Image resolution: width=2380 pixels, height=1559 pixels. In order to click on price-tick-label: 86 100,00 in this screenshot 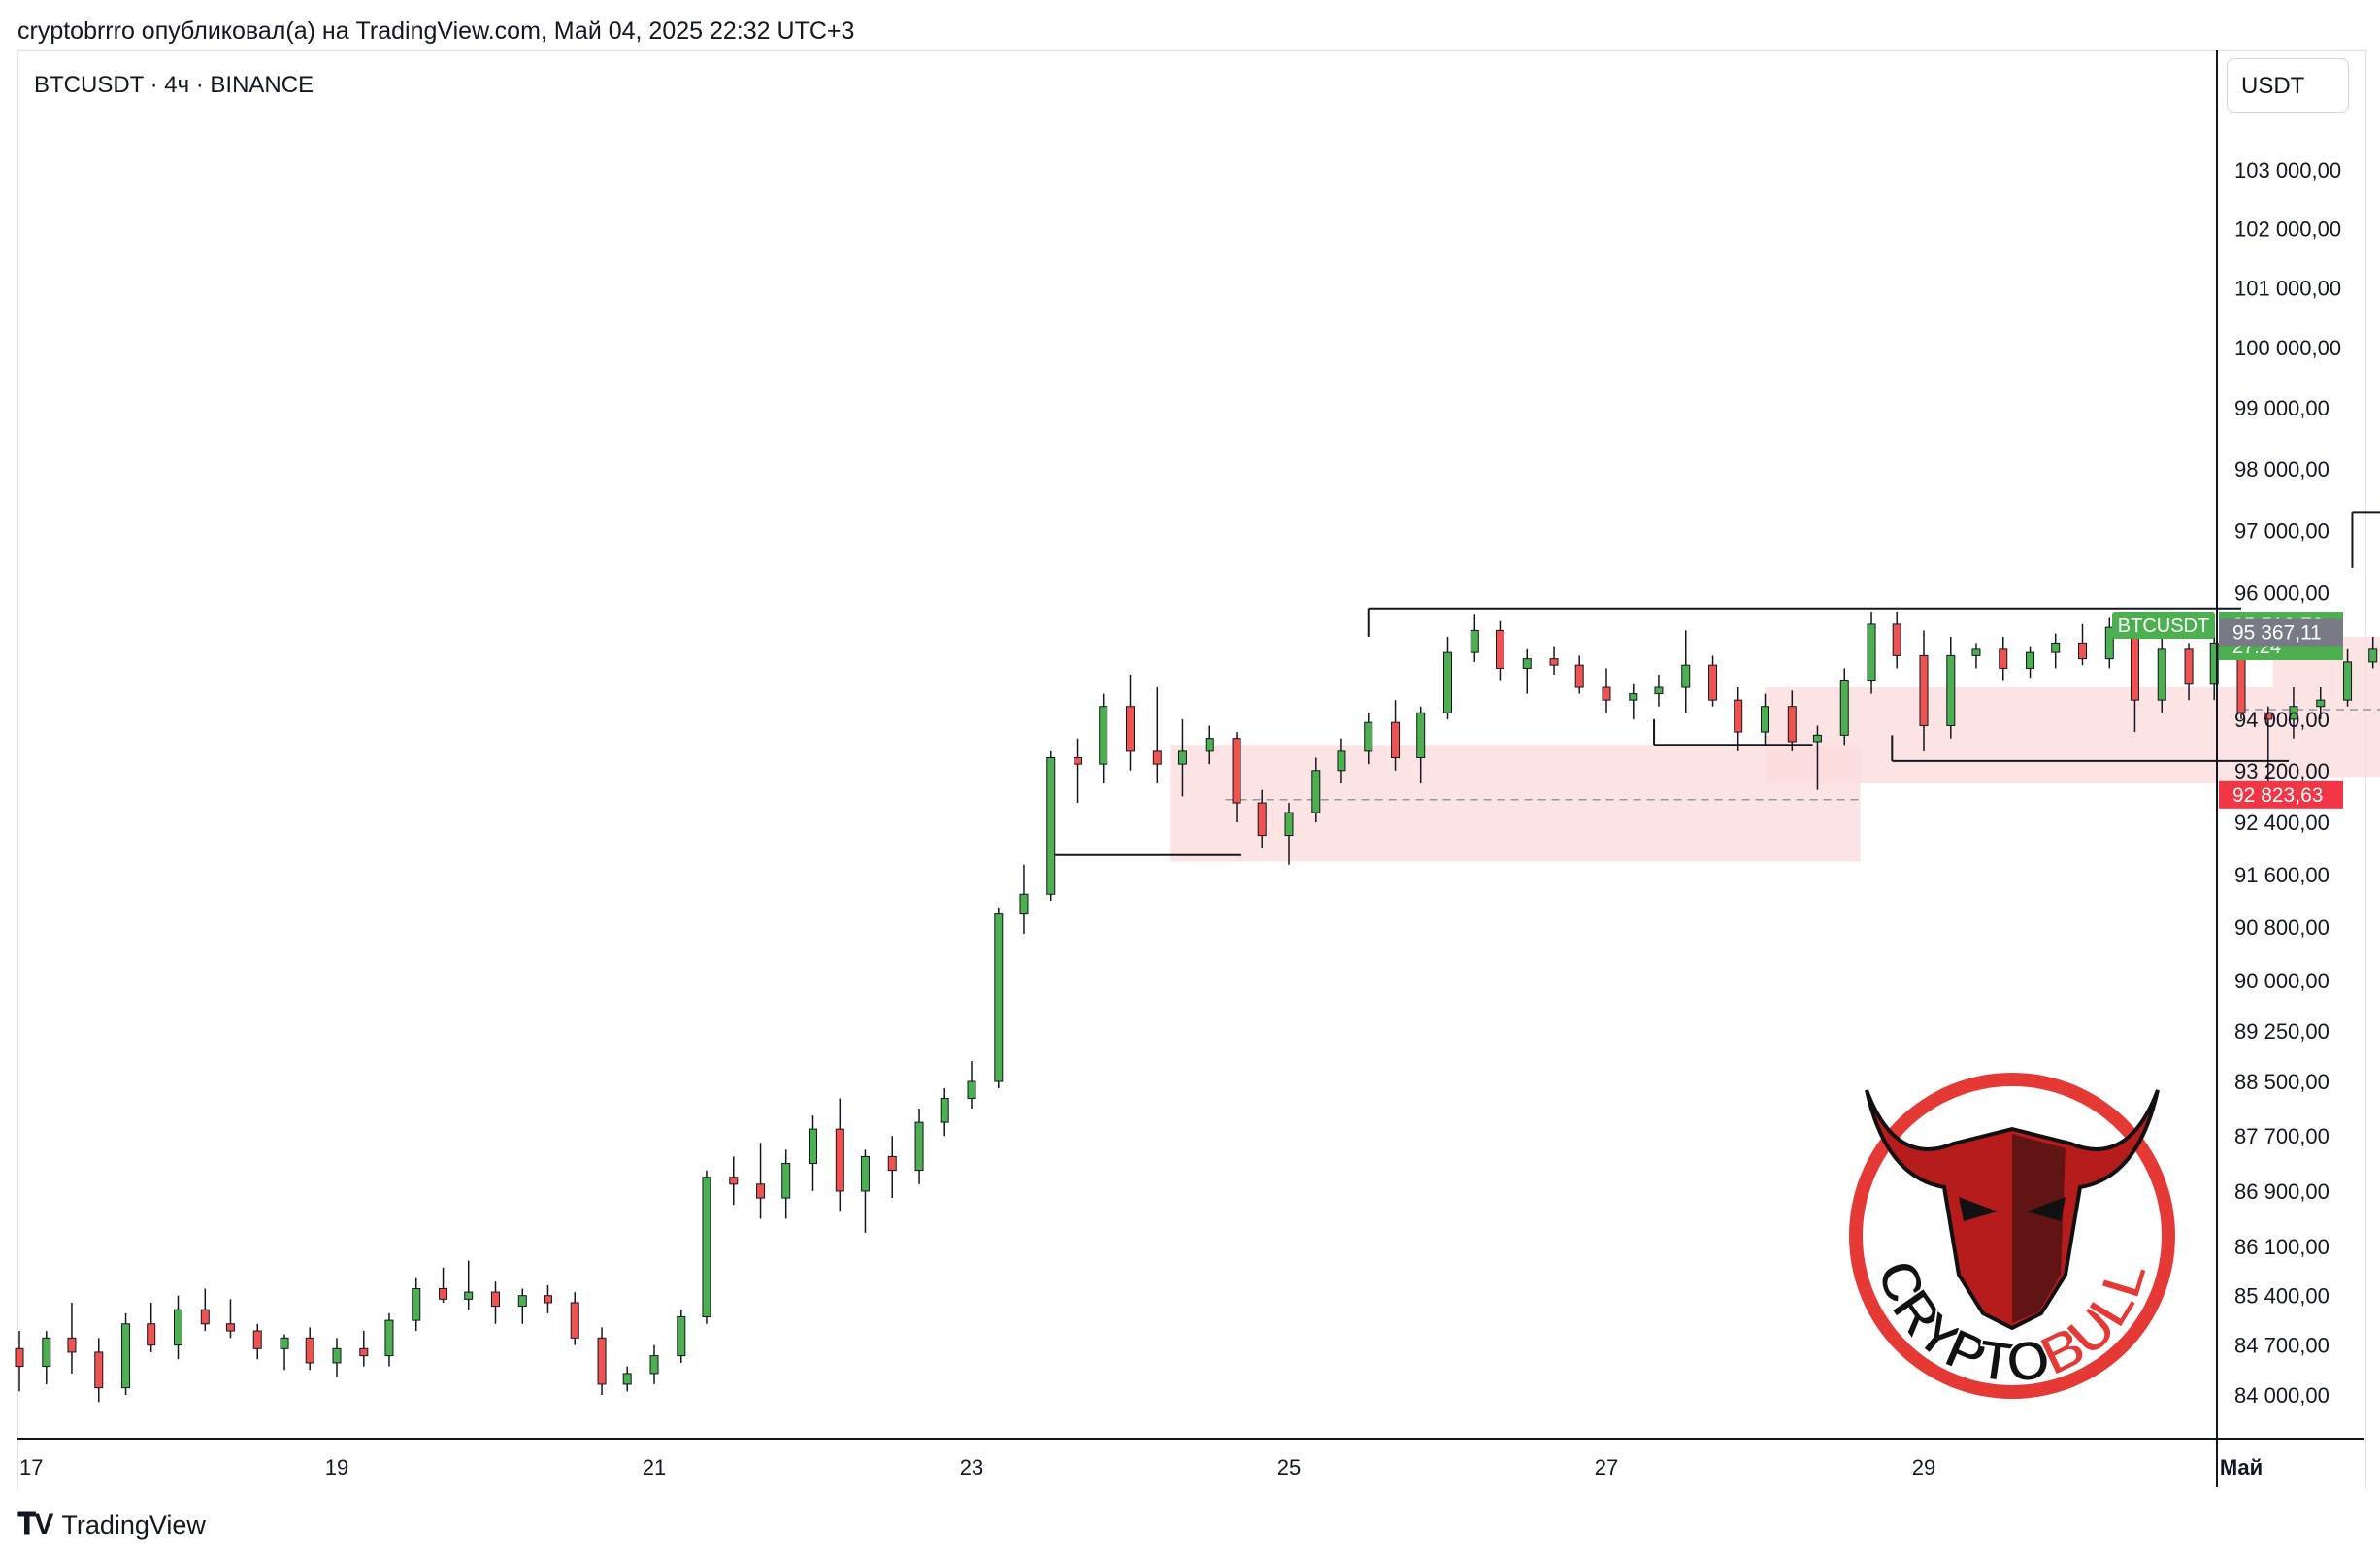, I will do `click(2282, 1247)`.